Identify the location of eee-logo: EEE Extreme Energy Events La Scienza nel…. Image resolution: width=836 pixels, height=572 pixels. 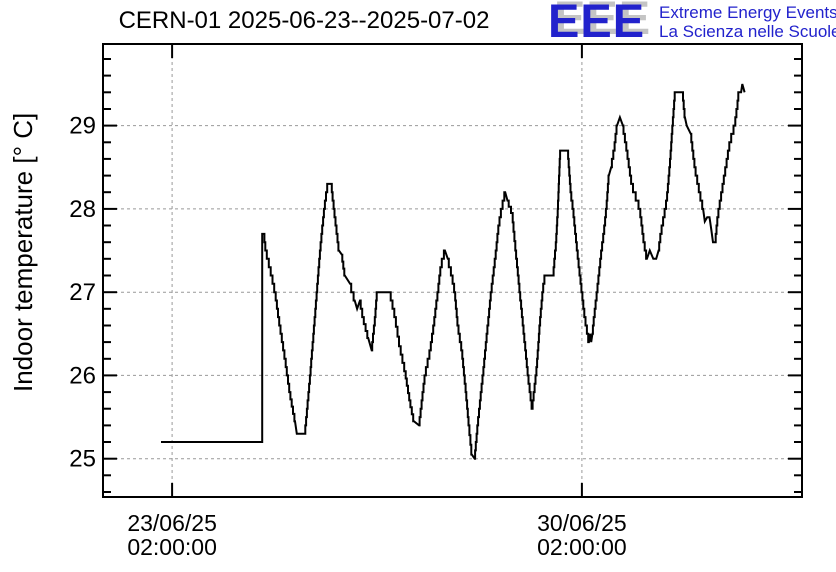
(692, 23).